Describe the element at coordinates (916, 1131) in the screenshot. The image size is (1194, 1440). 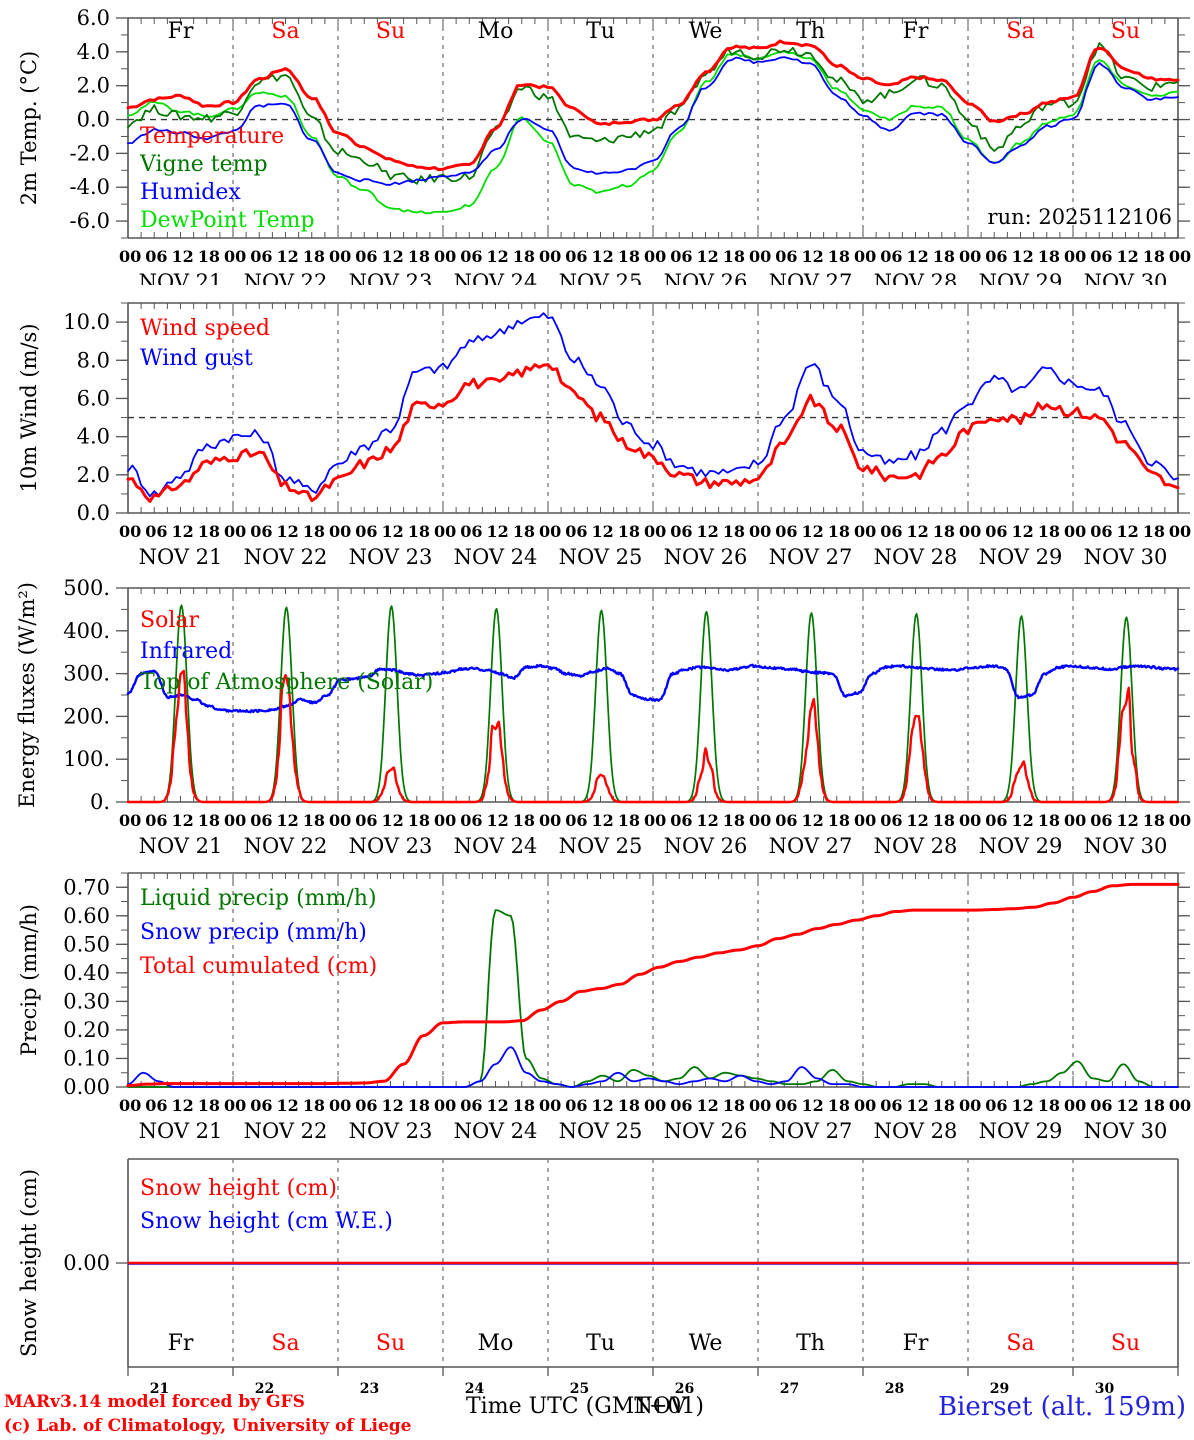
I see `day-label: NOV 28` at that location.